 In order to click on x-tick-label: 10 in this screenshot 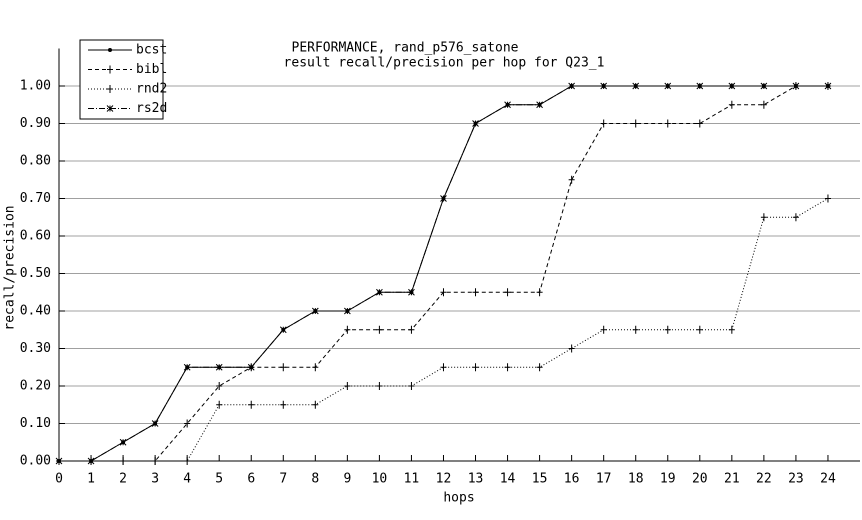, I will do `click(380, 479)`.